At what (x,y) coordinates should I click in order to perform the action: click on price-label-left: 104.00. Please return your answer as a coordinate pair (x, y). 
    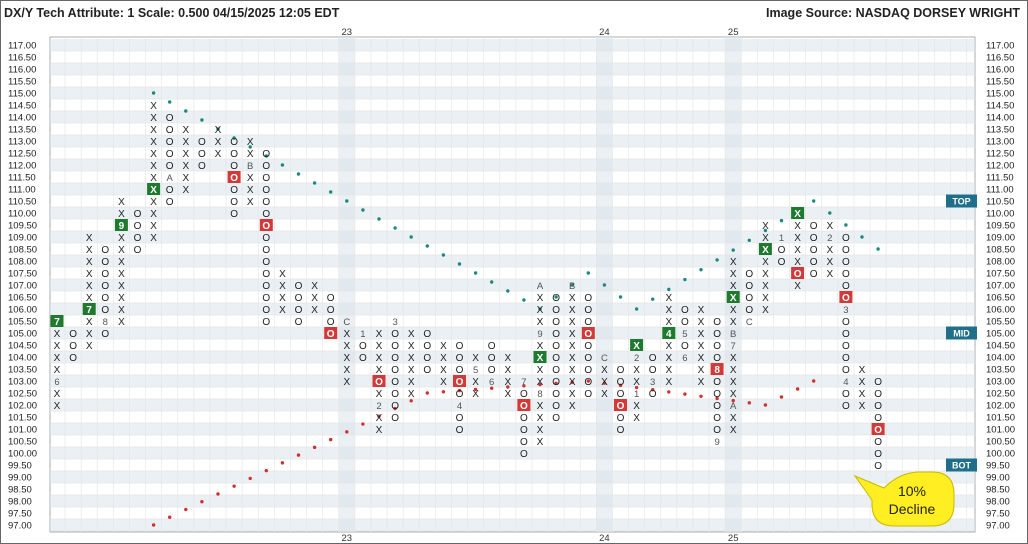
    Looking at the image, I should click on (22, 358).